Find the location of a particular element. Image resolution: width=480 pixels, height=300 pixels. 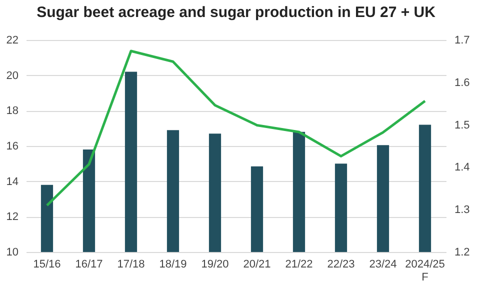

y-tick-label: 20 is located at coordinates (12, 76).